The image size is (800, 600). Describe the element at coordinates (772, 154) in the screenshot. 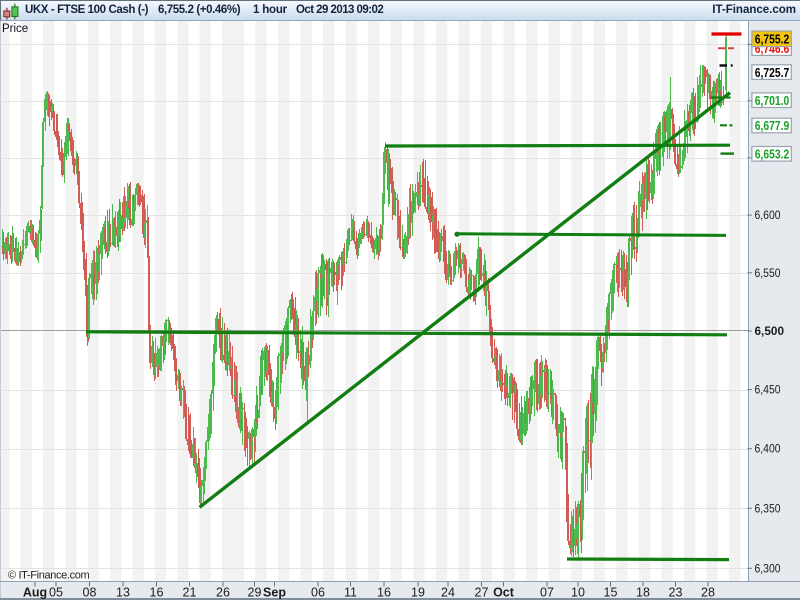

I see `svg-text: 6,653.2` at that location.